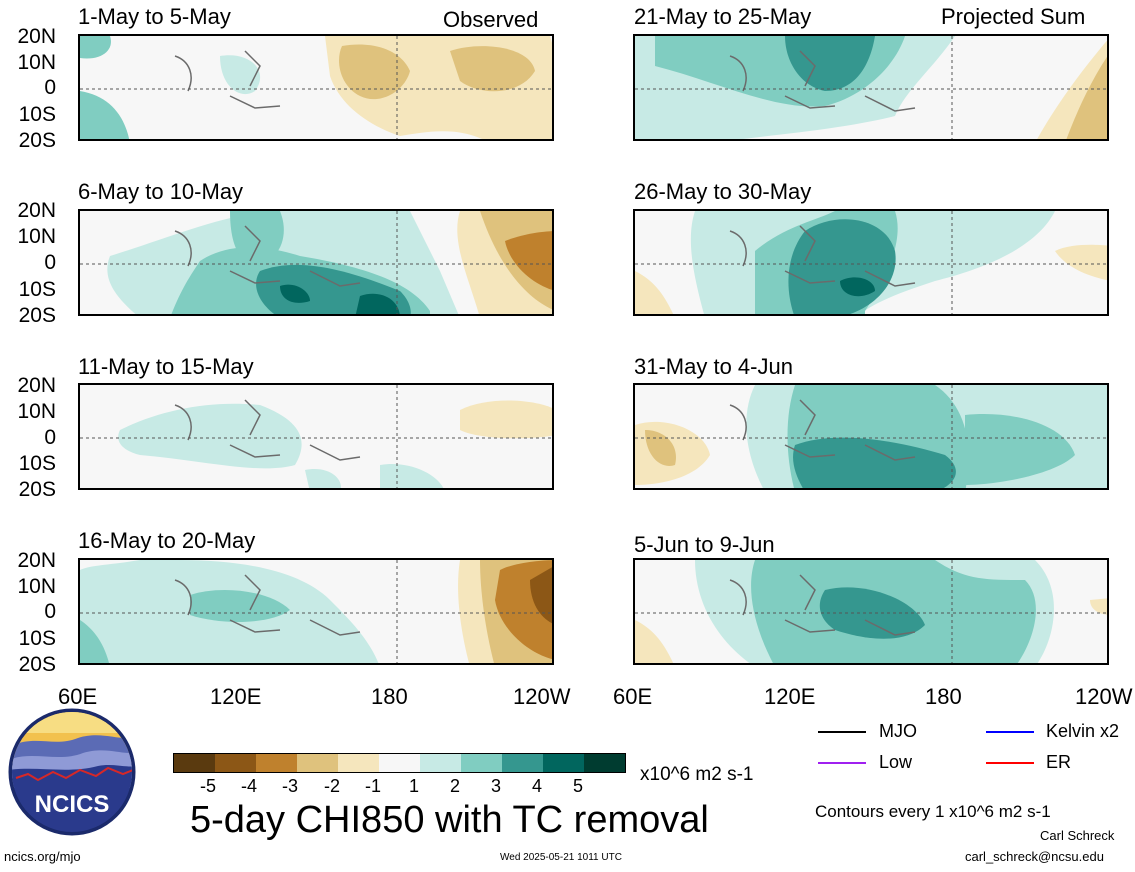 Image resolution: width=1135 pixels, height=872 pixels. I want to click on legend-label-low: Low, so click(896, 762).